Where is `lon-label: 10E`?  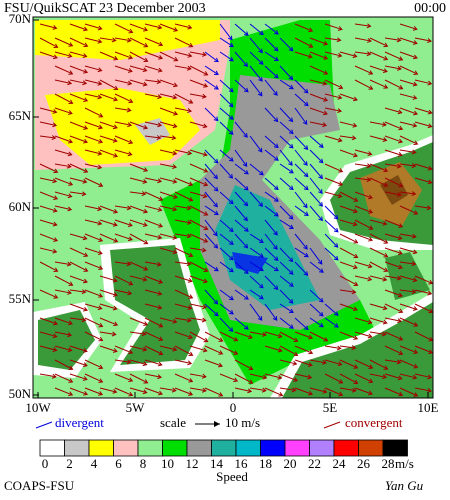
lon-label: 10E is located at coordinates (428, 407).